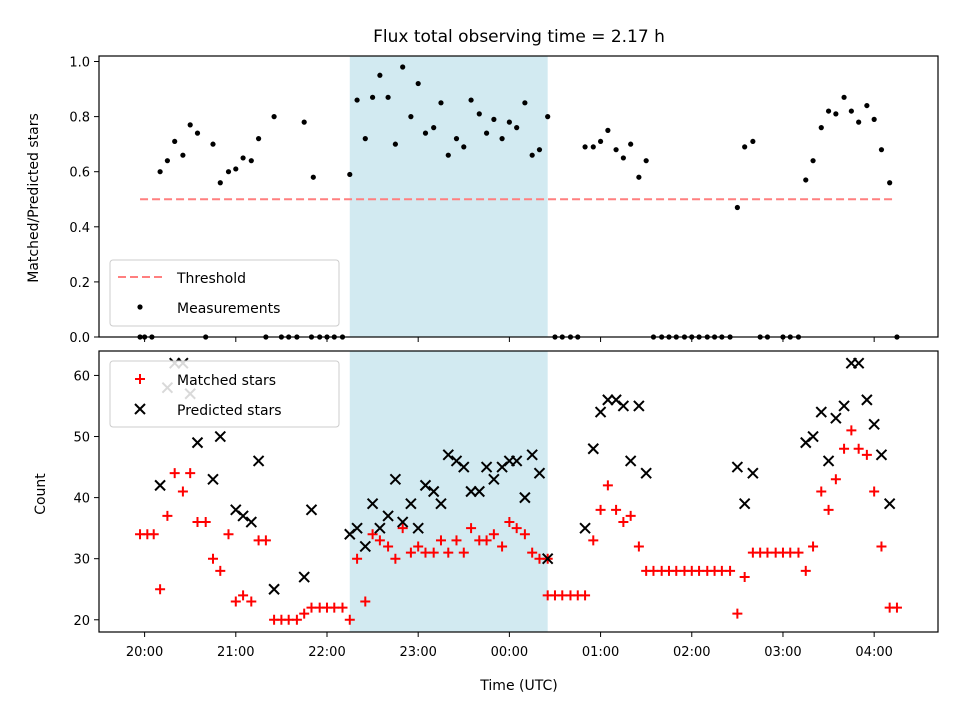  What do you see at coordinates (81, 499) in the screenshot?
I see `count-y-tick-label: 40` at bounding box center [81, 499].